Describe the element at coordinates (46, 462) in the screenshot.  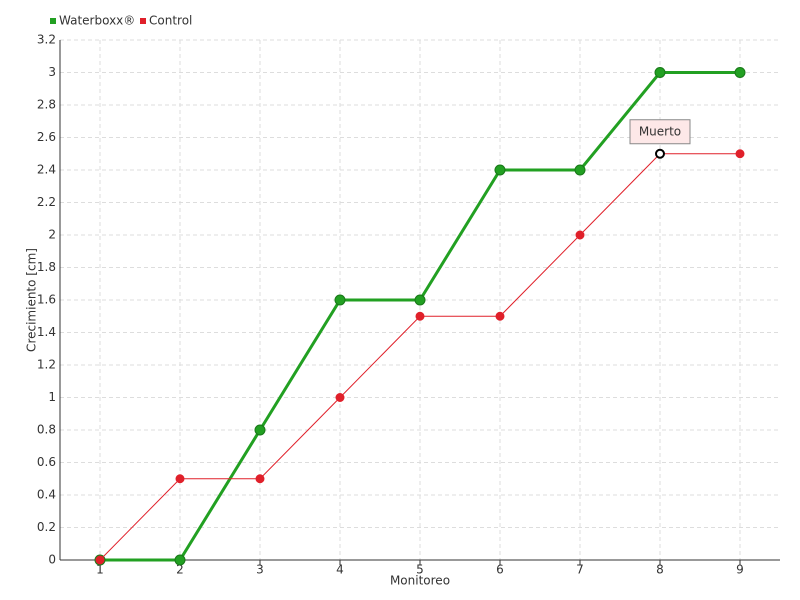
I see `y-tick-label: 0.6` at that location.